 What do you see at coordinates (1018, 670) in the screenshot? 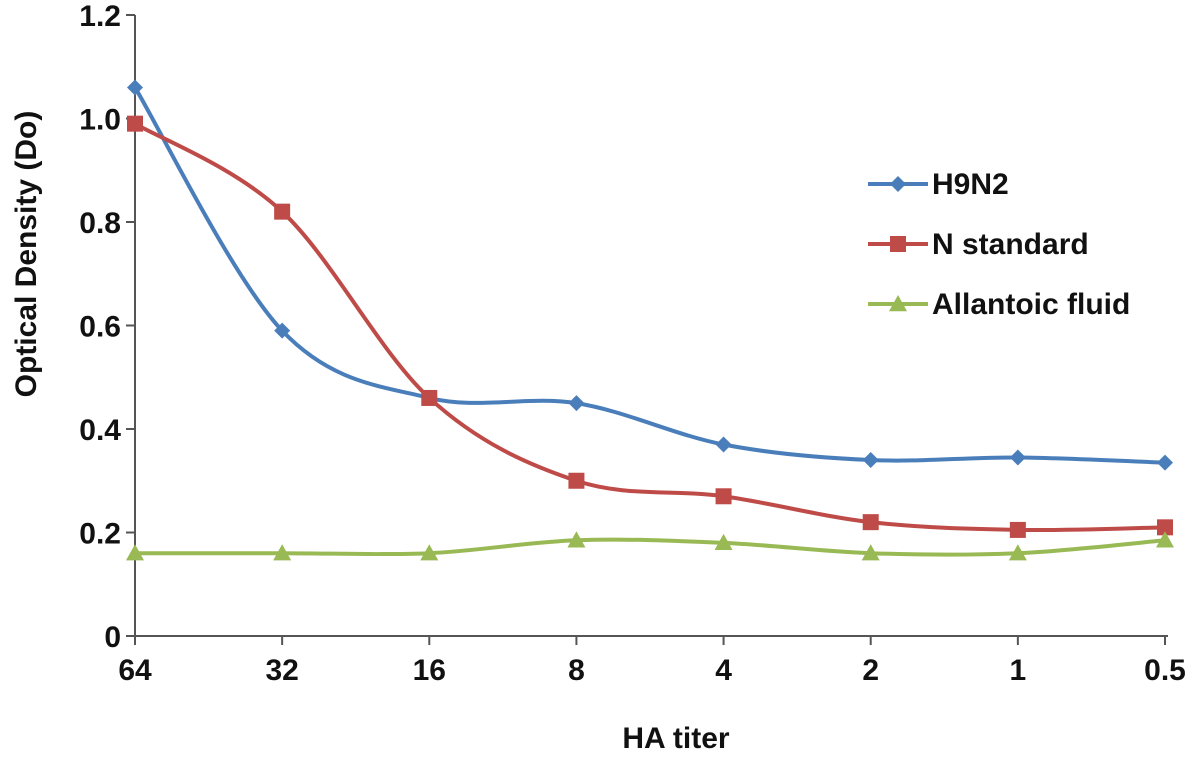
I see `x-tick-label: 1` at bounding box center [1018, 670].